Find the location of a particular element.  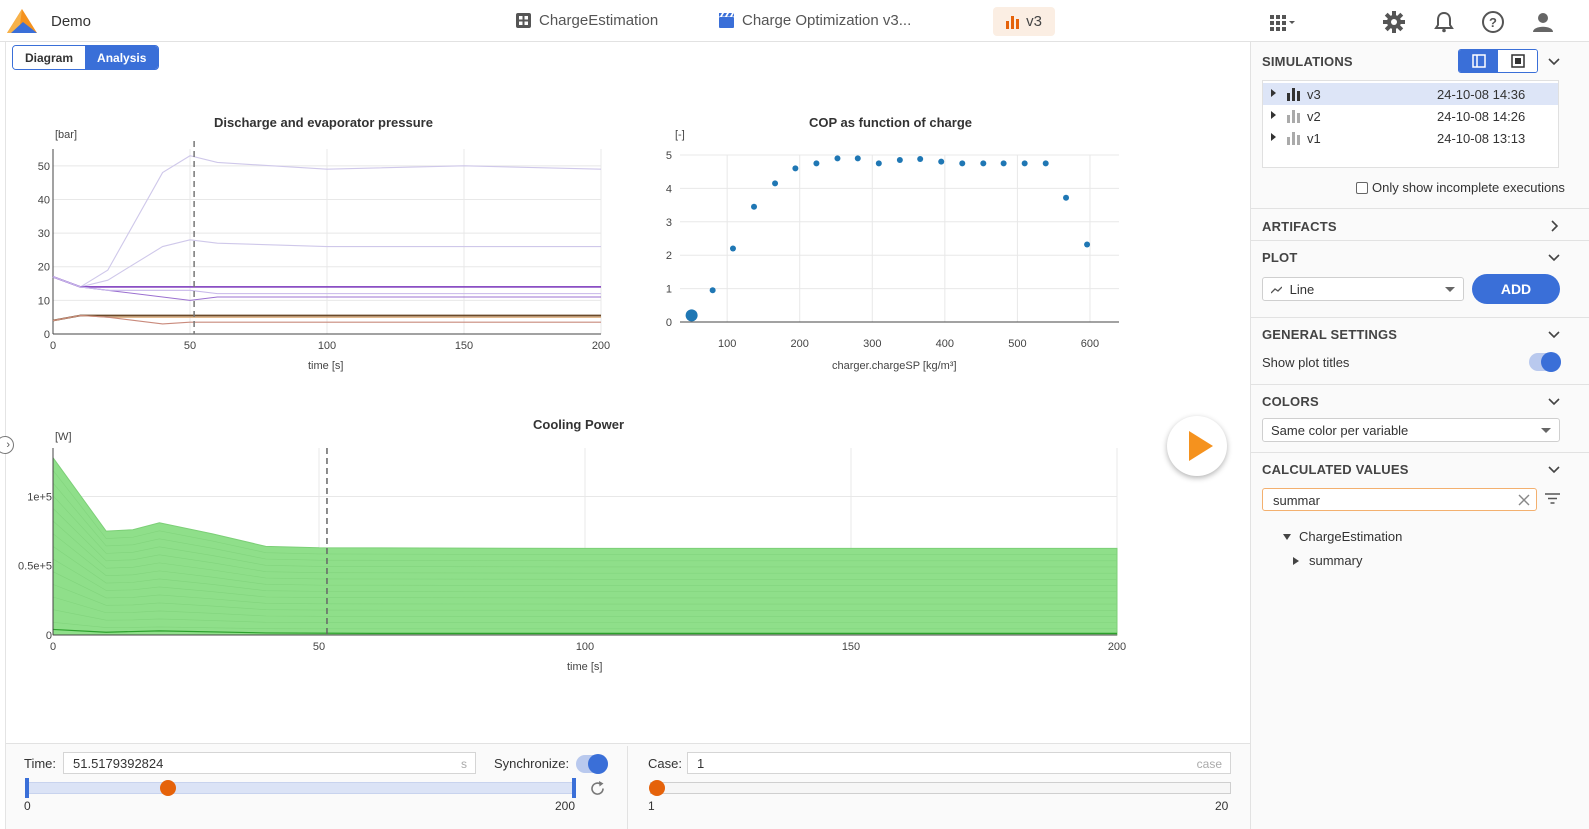

cooling-chart-title: Cooling Power is located at coordinates (578, 424).